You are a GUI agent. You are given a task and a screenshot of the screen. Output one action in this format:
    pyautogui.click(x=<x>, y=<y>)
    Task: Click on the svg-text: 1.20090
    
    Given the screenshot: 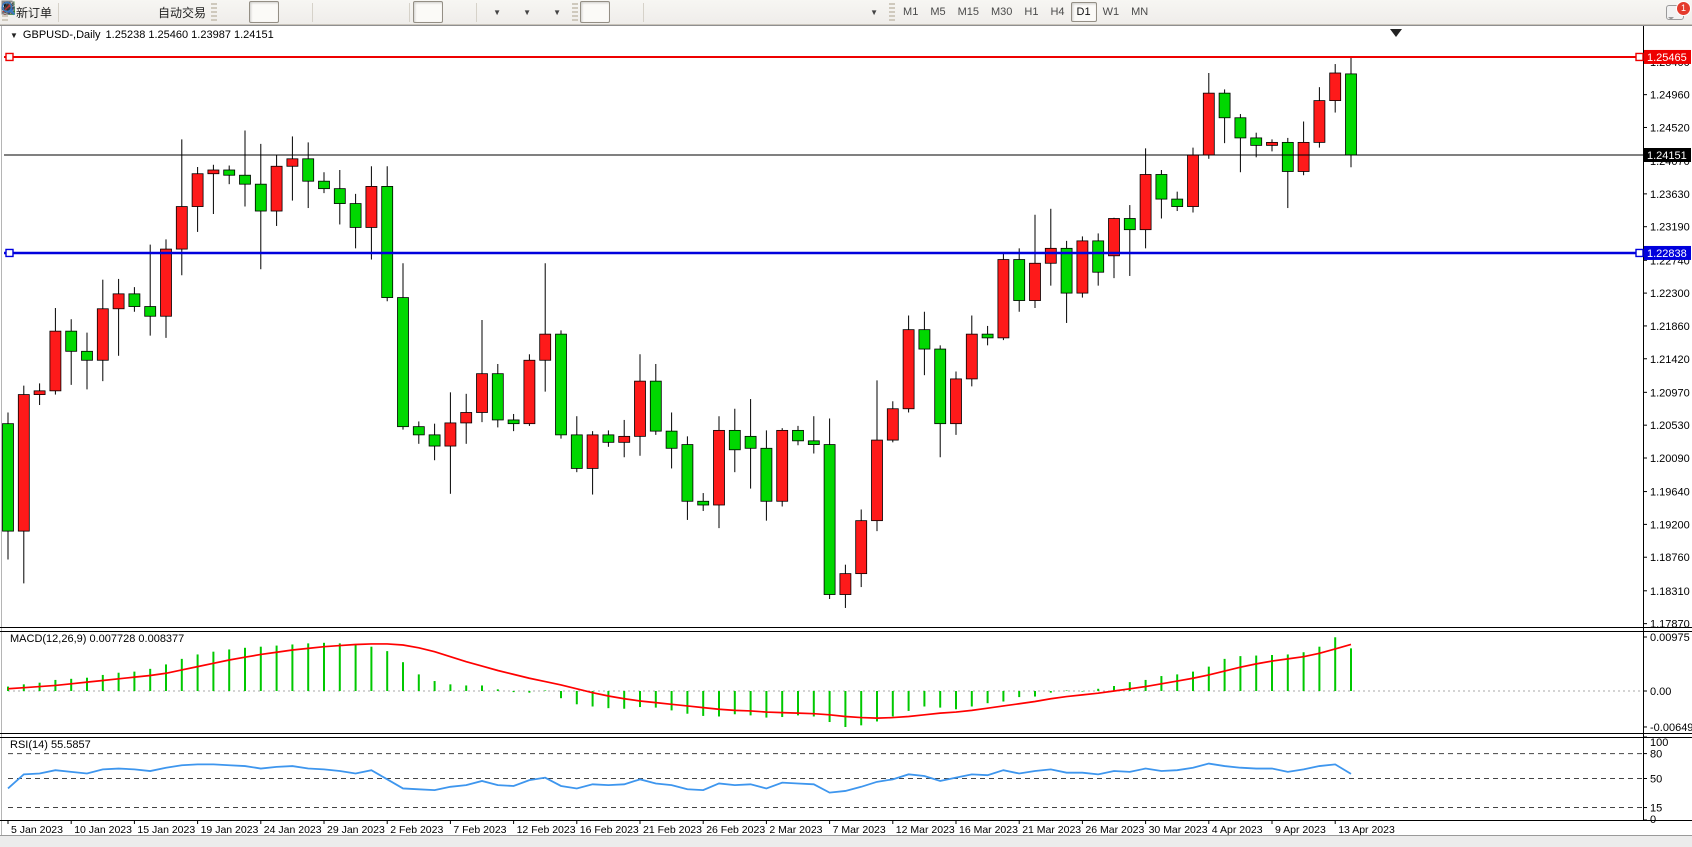 What is the action you would take?
    pyautogui.click(x=1670, y=459)
    